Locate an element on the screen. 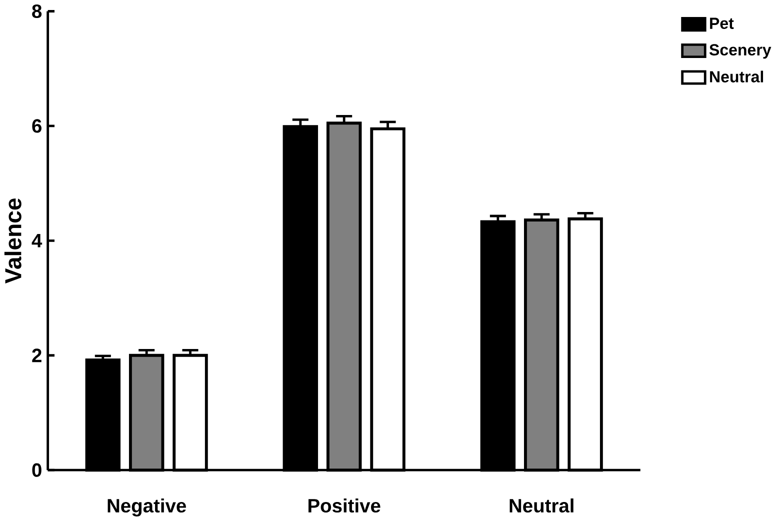 This screenshot has height=521, width=778. x-tick-label: Positive is located at coordinates (344, 505).